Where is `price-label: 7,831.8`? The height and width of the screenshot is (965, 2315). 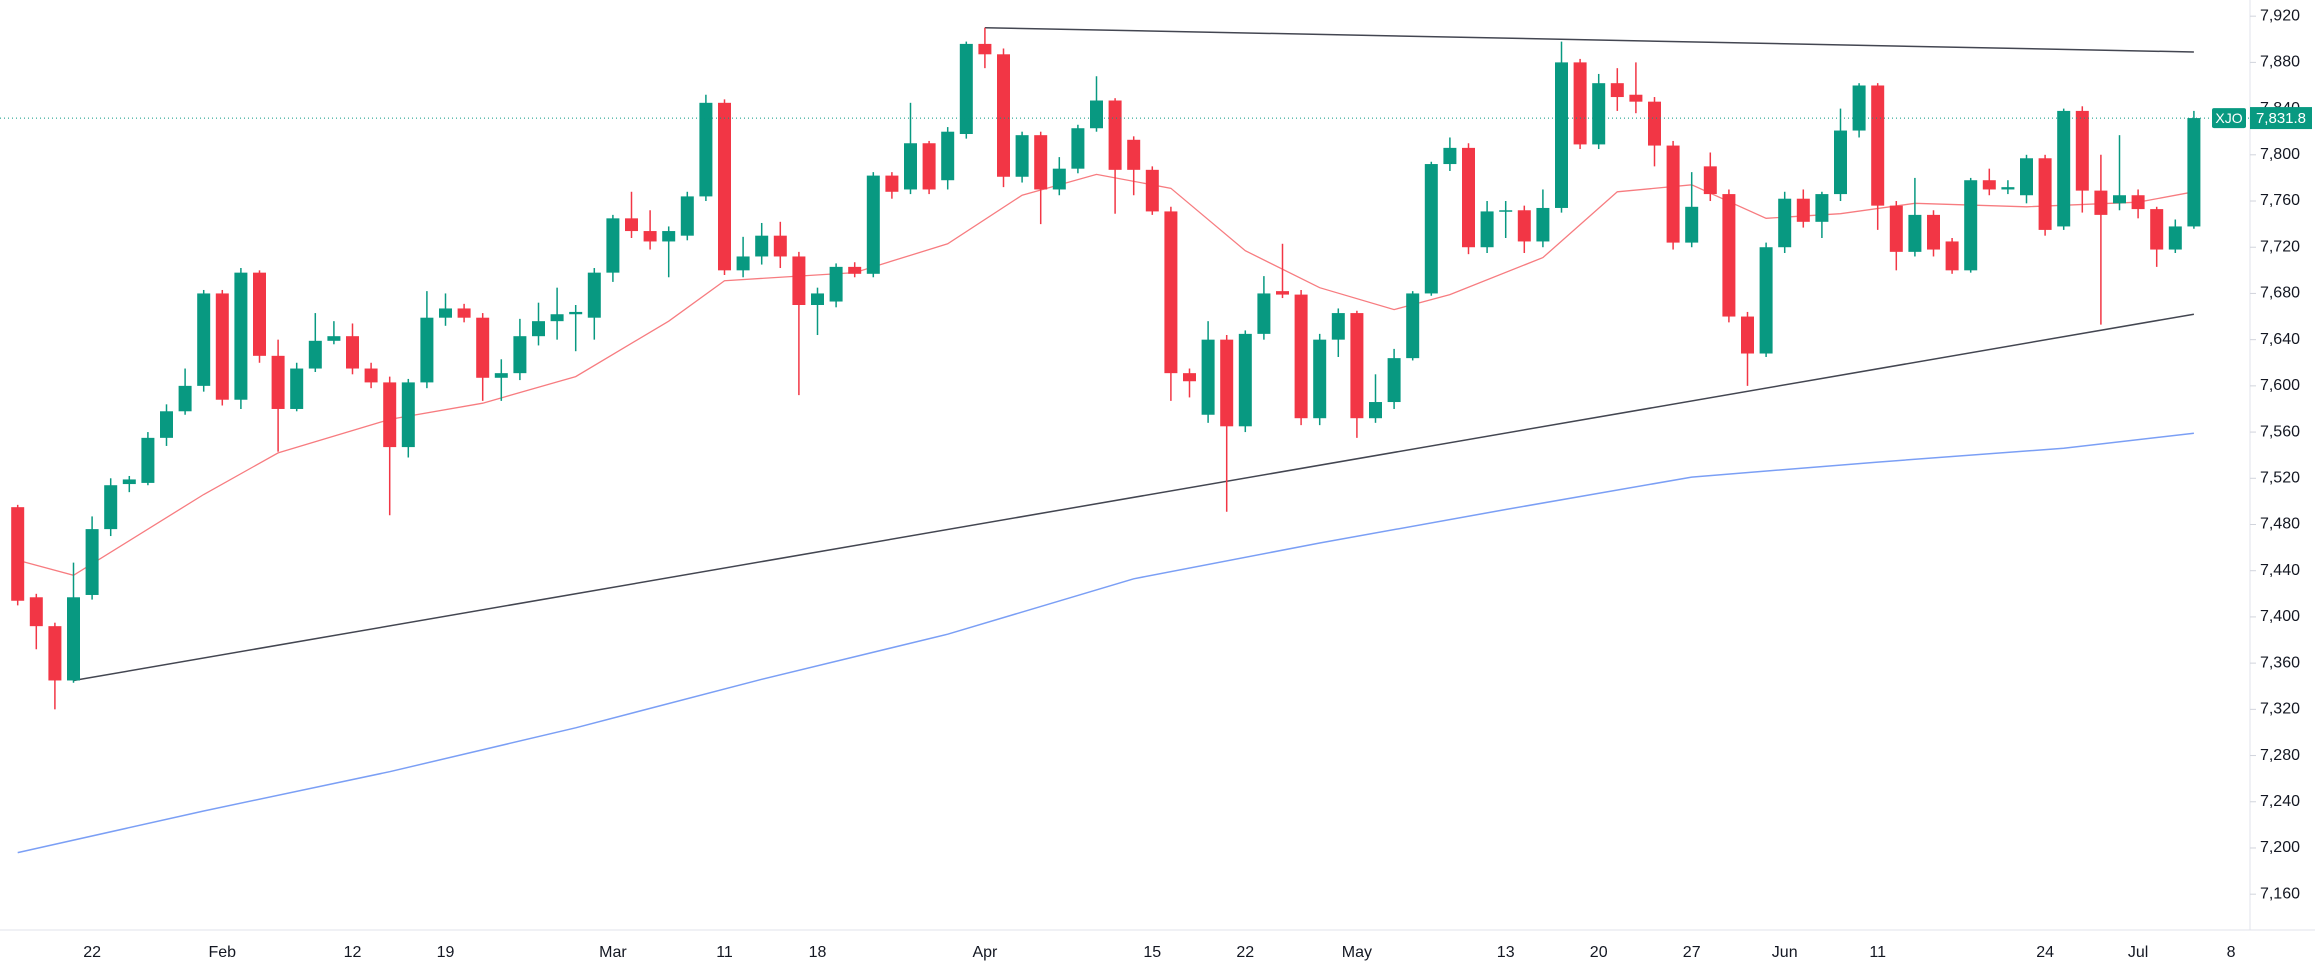 price-label: 7,831.8 is located at coordinates (2281, 118).